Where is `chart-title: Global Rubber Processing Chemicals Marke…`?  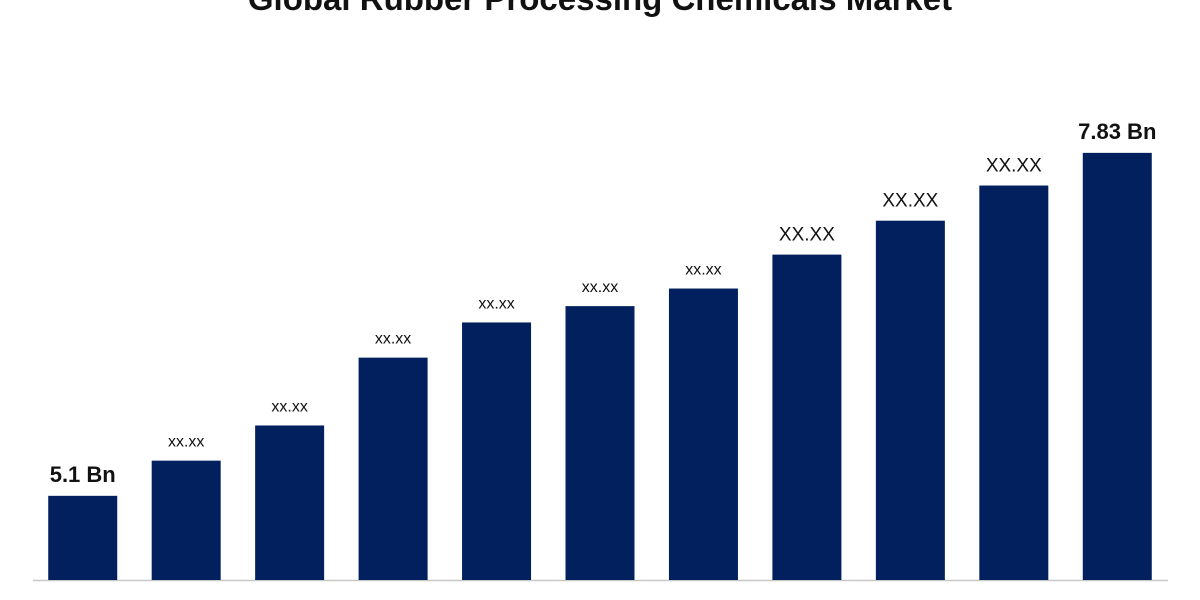
chart-title: Global Rubber Processing Chemicals Marke… is located at coordinates (600, 8).